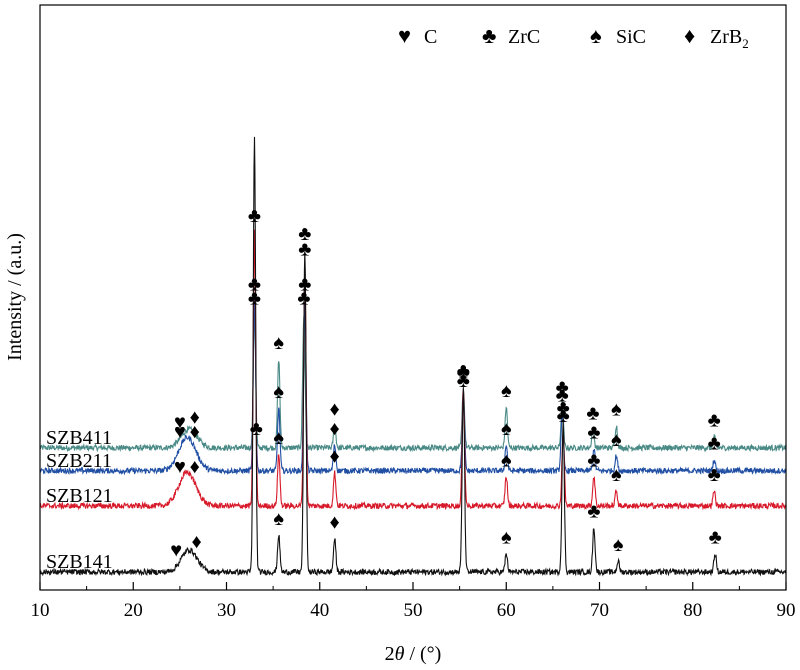 This screenshot has width=800, height=670. Describe the element at coordinates (319, 610) in the screenshot. I see `x-tick-label: 40` at that location.